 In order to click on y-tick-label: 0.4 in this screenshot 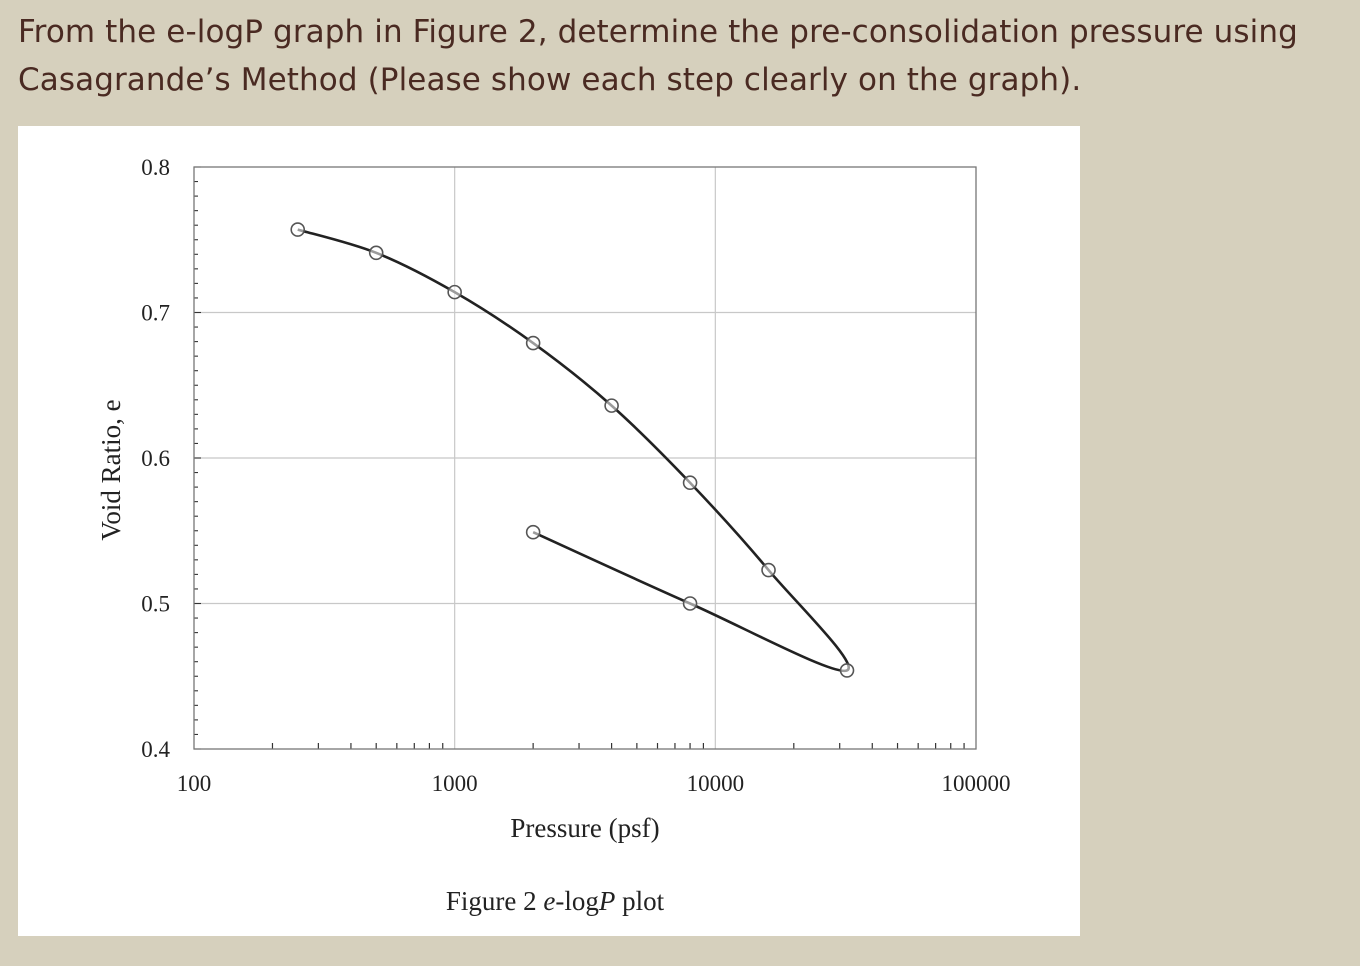, I will do `click(155, 749)`.